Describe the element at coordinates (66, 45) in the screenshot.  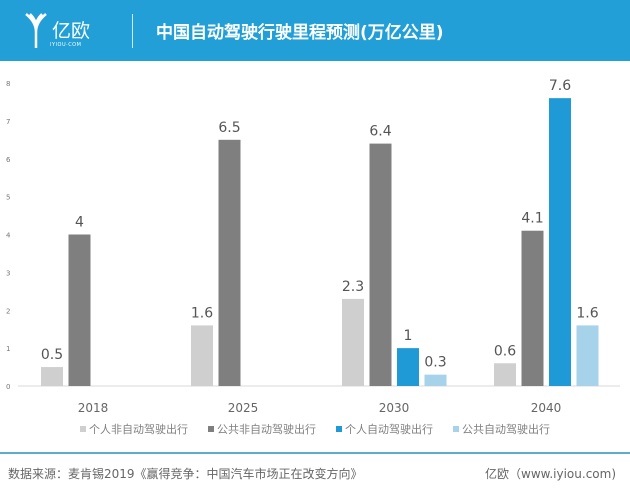
I see `brand-subtitle: IYIOU·COM` at that location.